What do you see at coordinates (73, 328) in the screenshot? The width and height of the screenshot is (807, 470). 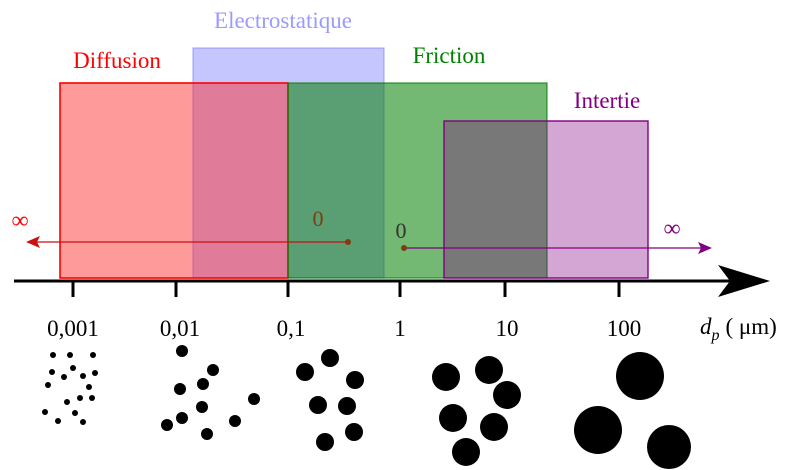 I see `tick-label-0001: 0,001` at bounding box center [73, 328].